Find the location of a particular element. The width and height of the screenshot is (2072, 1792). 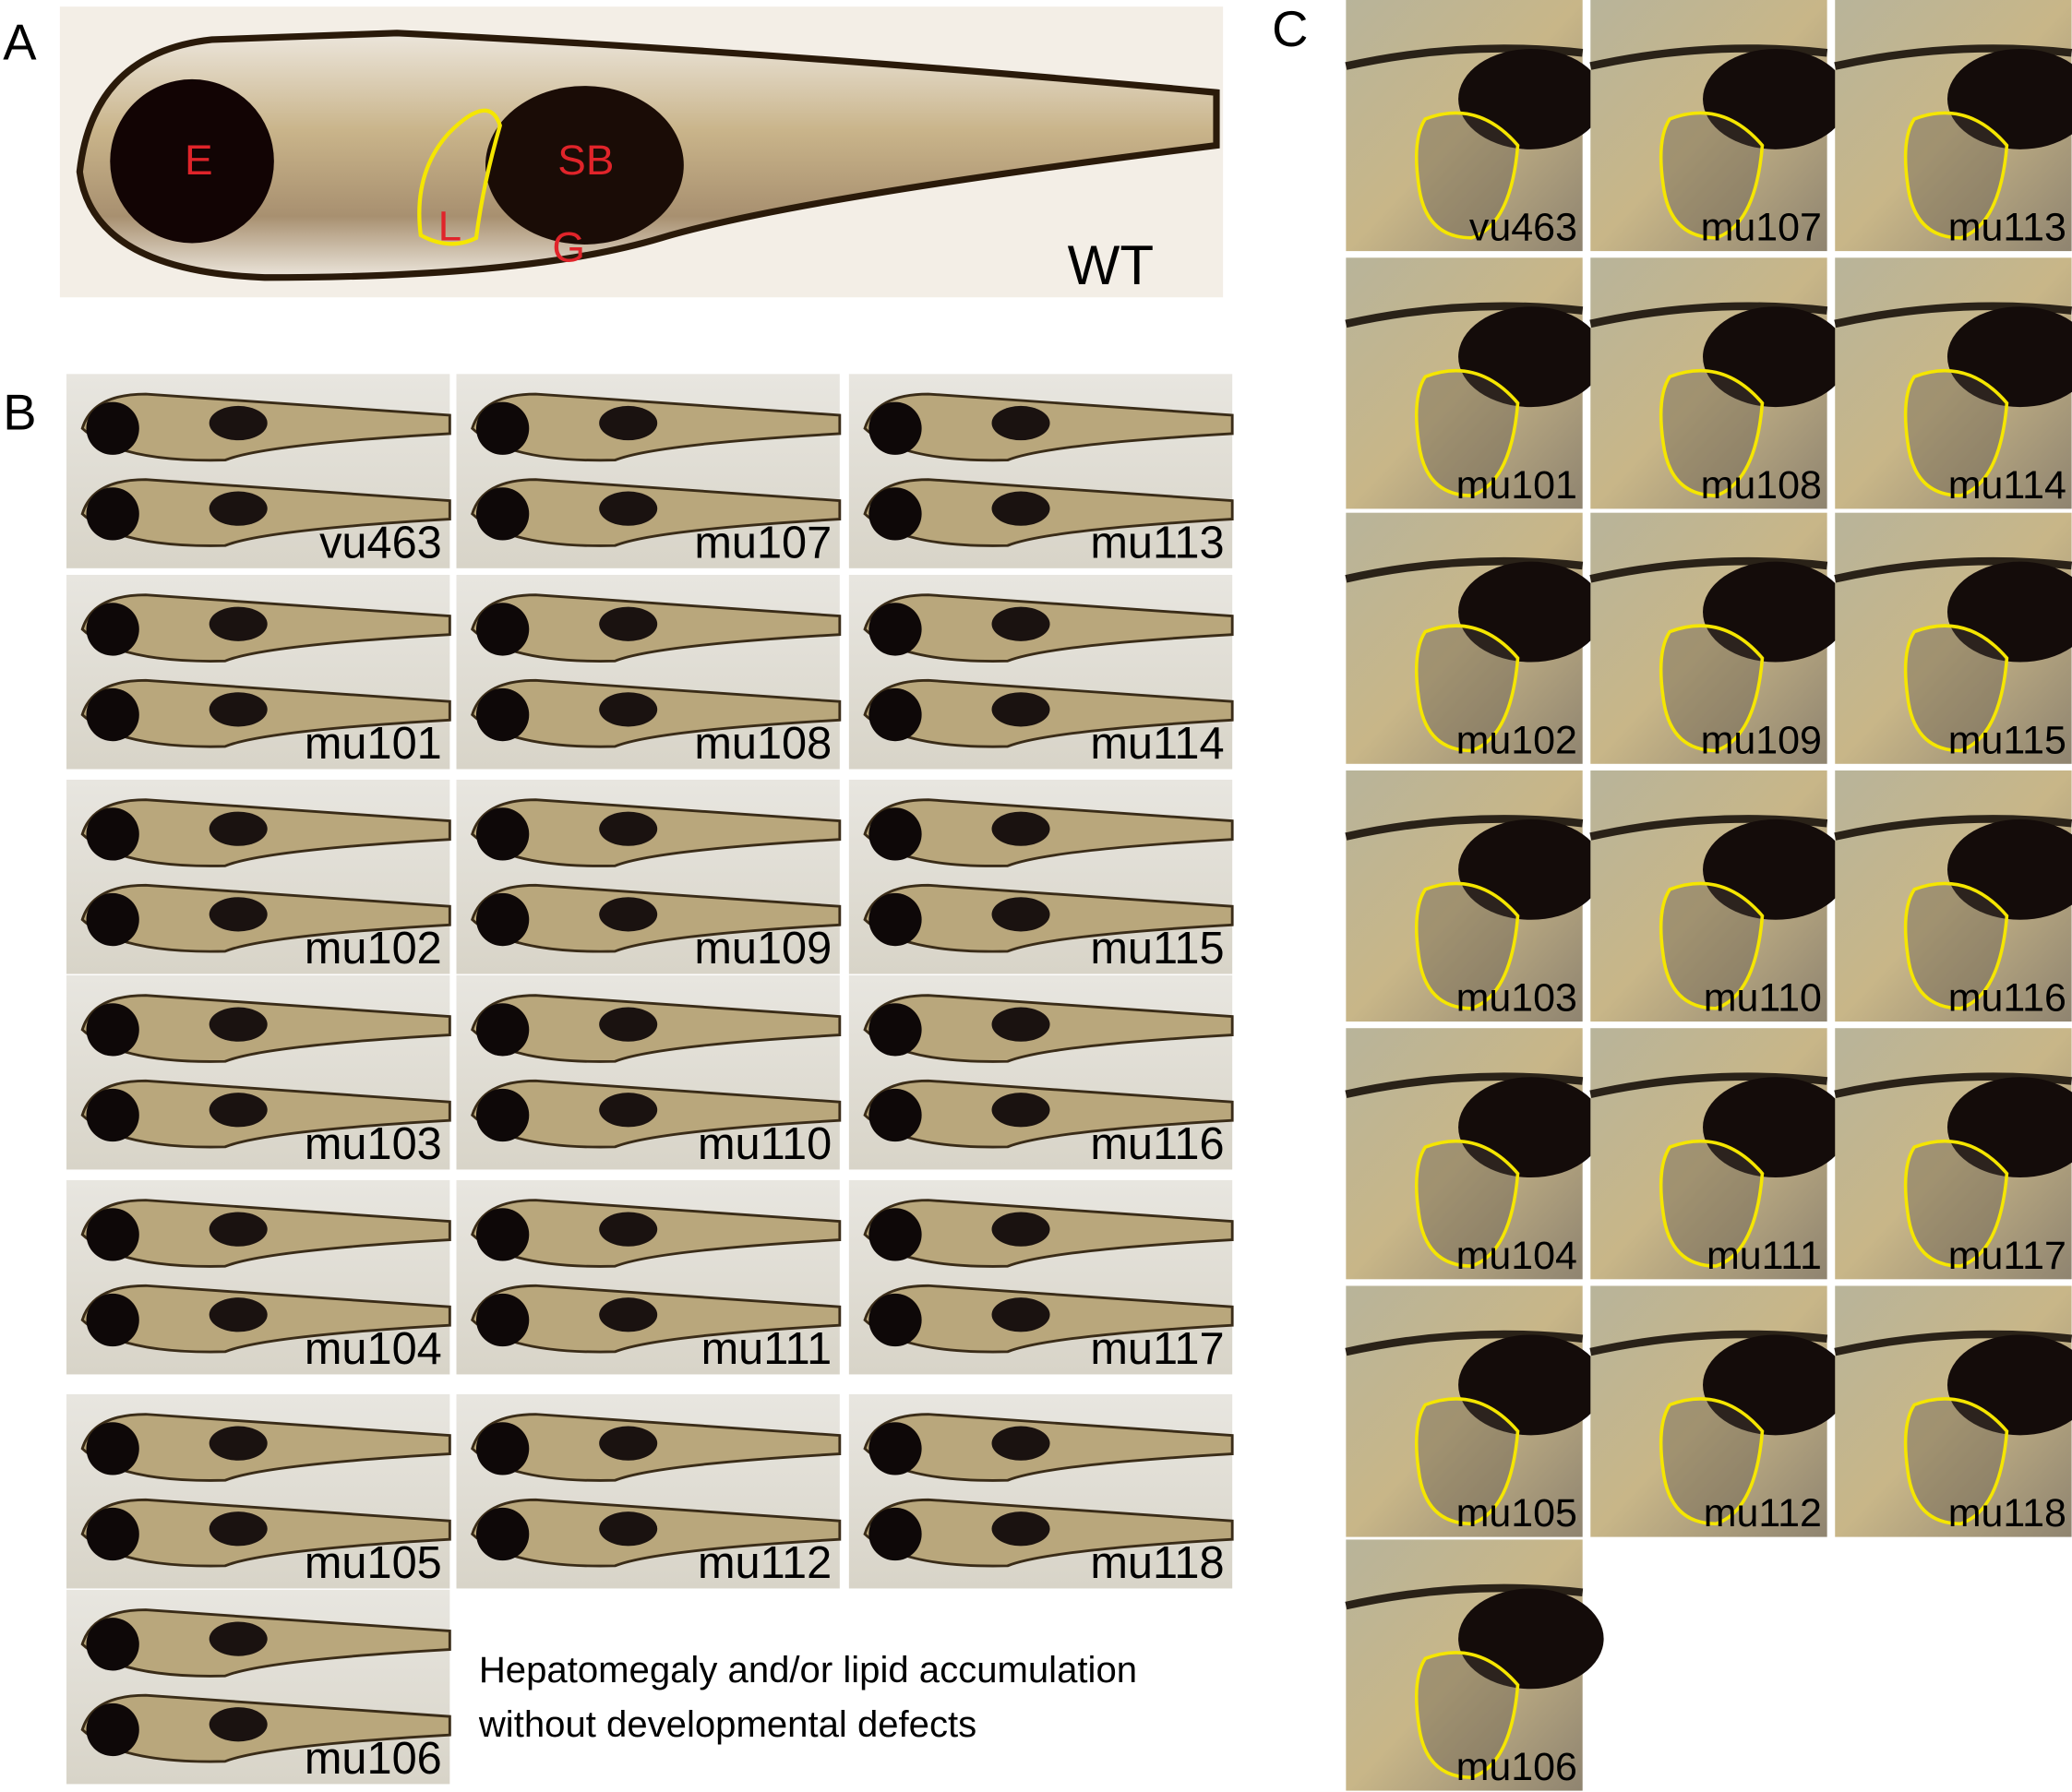

genotype-label: mu108 is located at coordinates (1761, 486).